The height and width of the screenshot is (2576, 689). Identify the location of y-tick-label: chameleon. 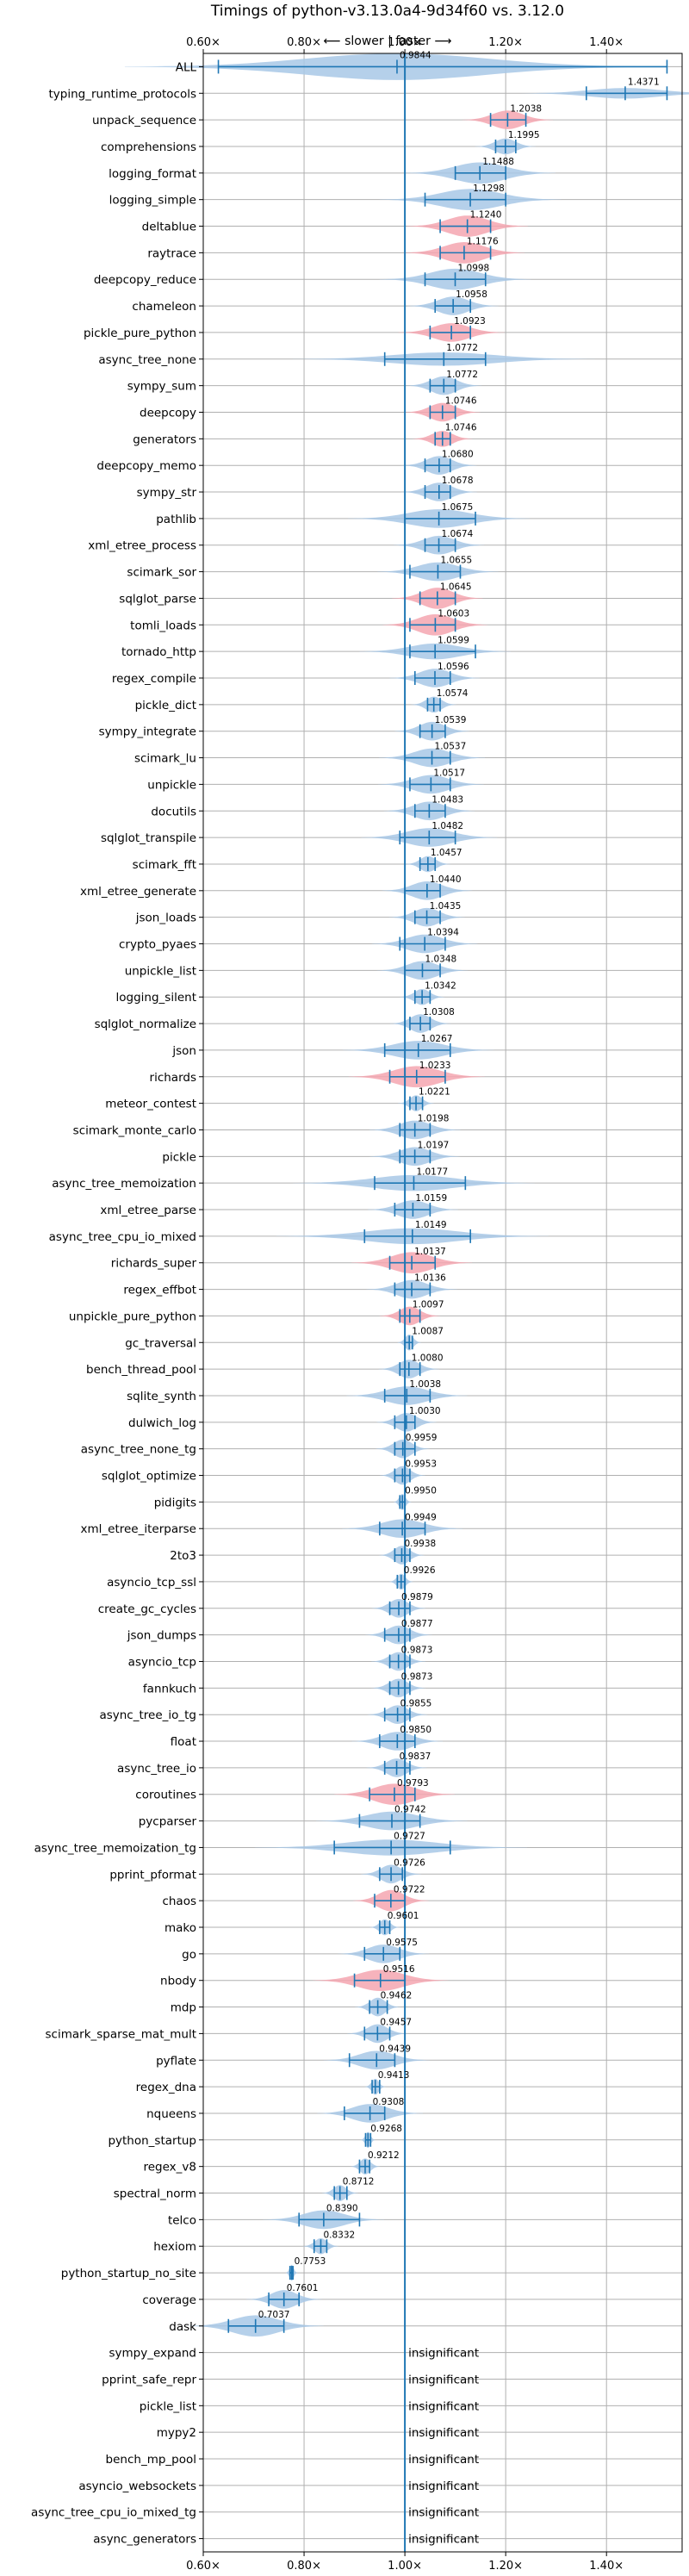
(164, 307).